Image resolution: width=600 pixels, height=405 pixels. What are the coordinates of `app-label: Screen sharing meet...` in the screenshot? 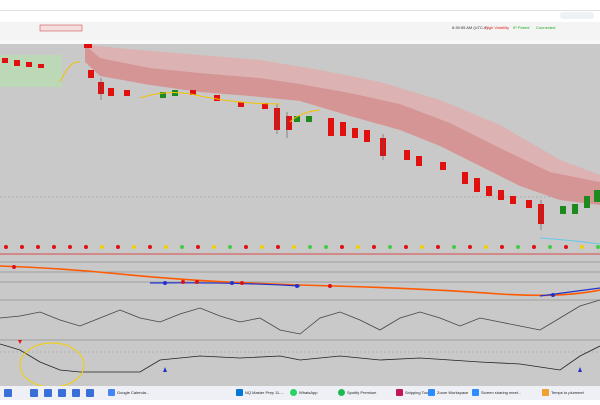 It's located at (501, 392).